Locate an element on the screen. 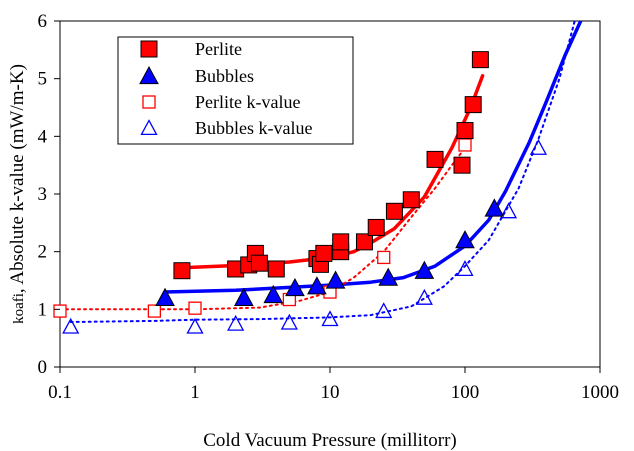 The width and height of the screenshot is (634, 451). y-tick-label: 5 is located at coordinates (43, 79).